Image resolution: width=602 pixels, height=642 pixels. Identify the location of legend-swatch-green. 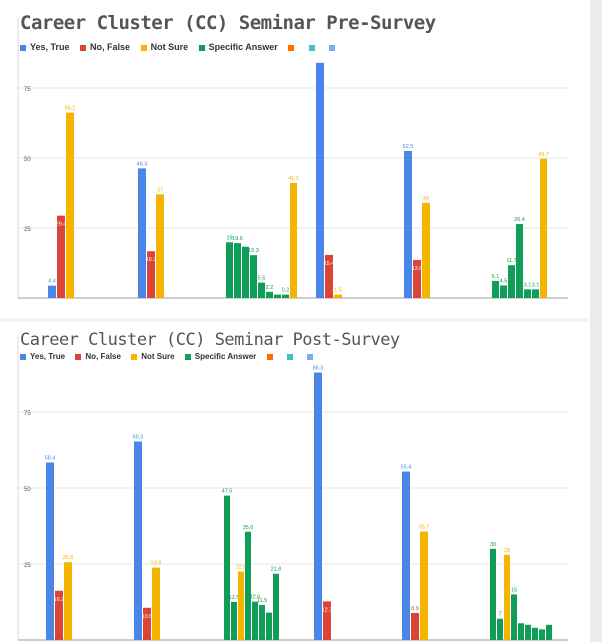
(187, 356).